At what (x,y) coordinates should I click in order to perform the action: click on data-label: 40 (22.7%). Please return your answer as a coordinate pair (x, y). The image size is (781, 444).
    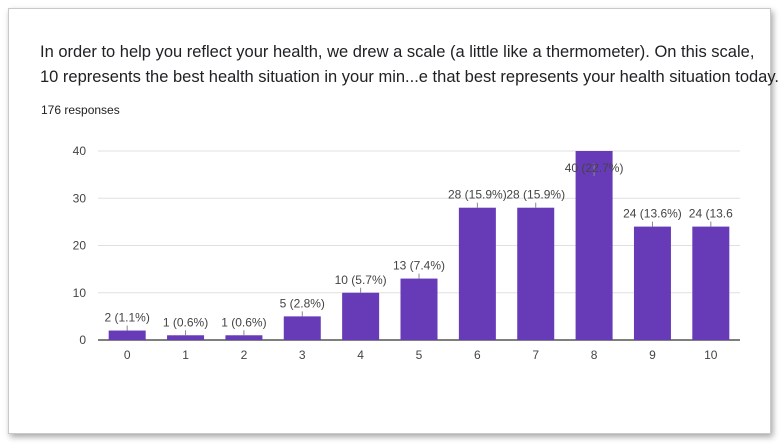
    Looking at the image, I should click on (594, 168).